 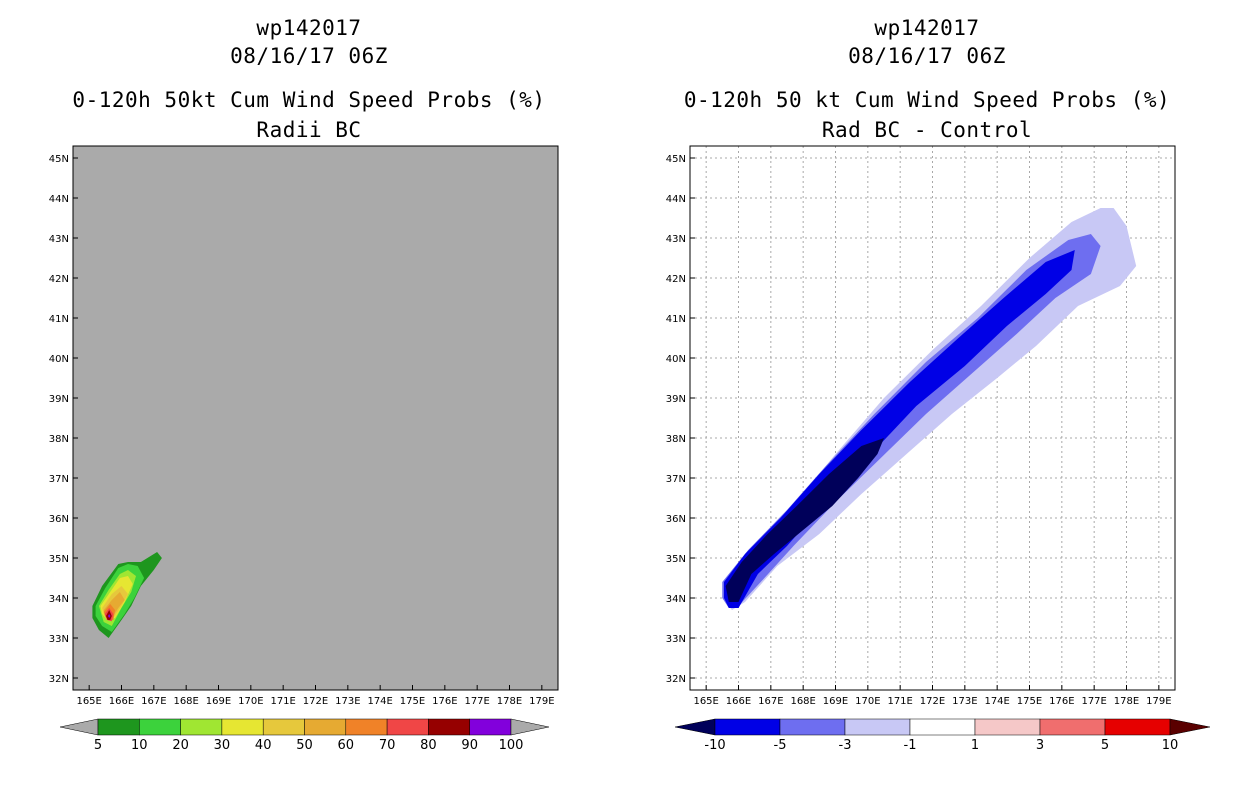 What do you see at coordinates (59, 239) in the screenshot?
I see `left-ytick-label-43N: 43N` at bounding box center [59, 239].